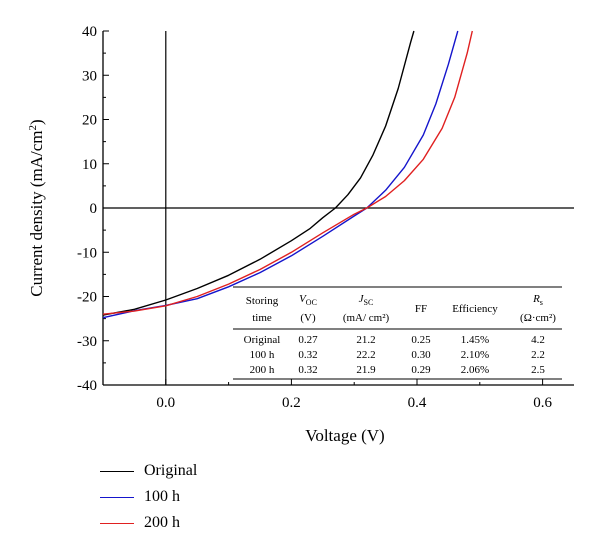 Image resolution: width=600 pixels, height=554 pixels. I want to click on legend-item-200h: 200 h, so click(148, 523).